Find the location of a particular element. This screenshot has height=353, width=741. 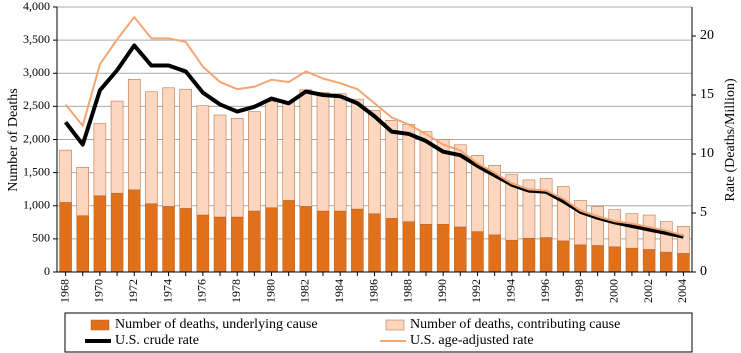

x-tick-label: 1980 is located at coordinates (270, 291).